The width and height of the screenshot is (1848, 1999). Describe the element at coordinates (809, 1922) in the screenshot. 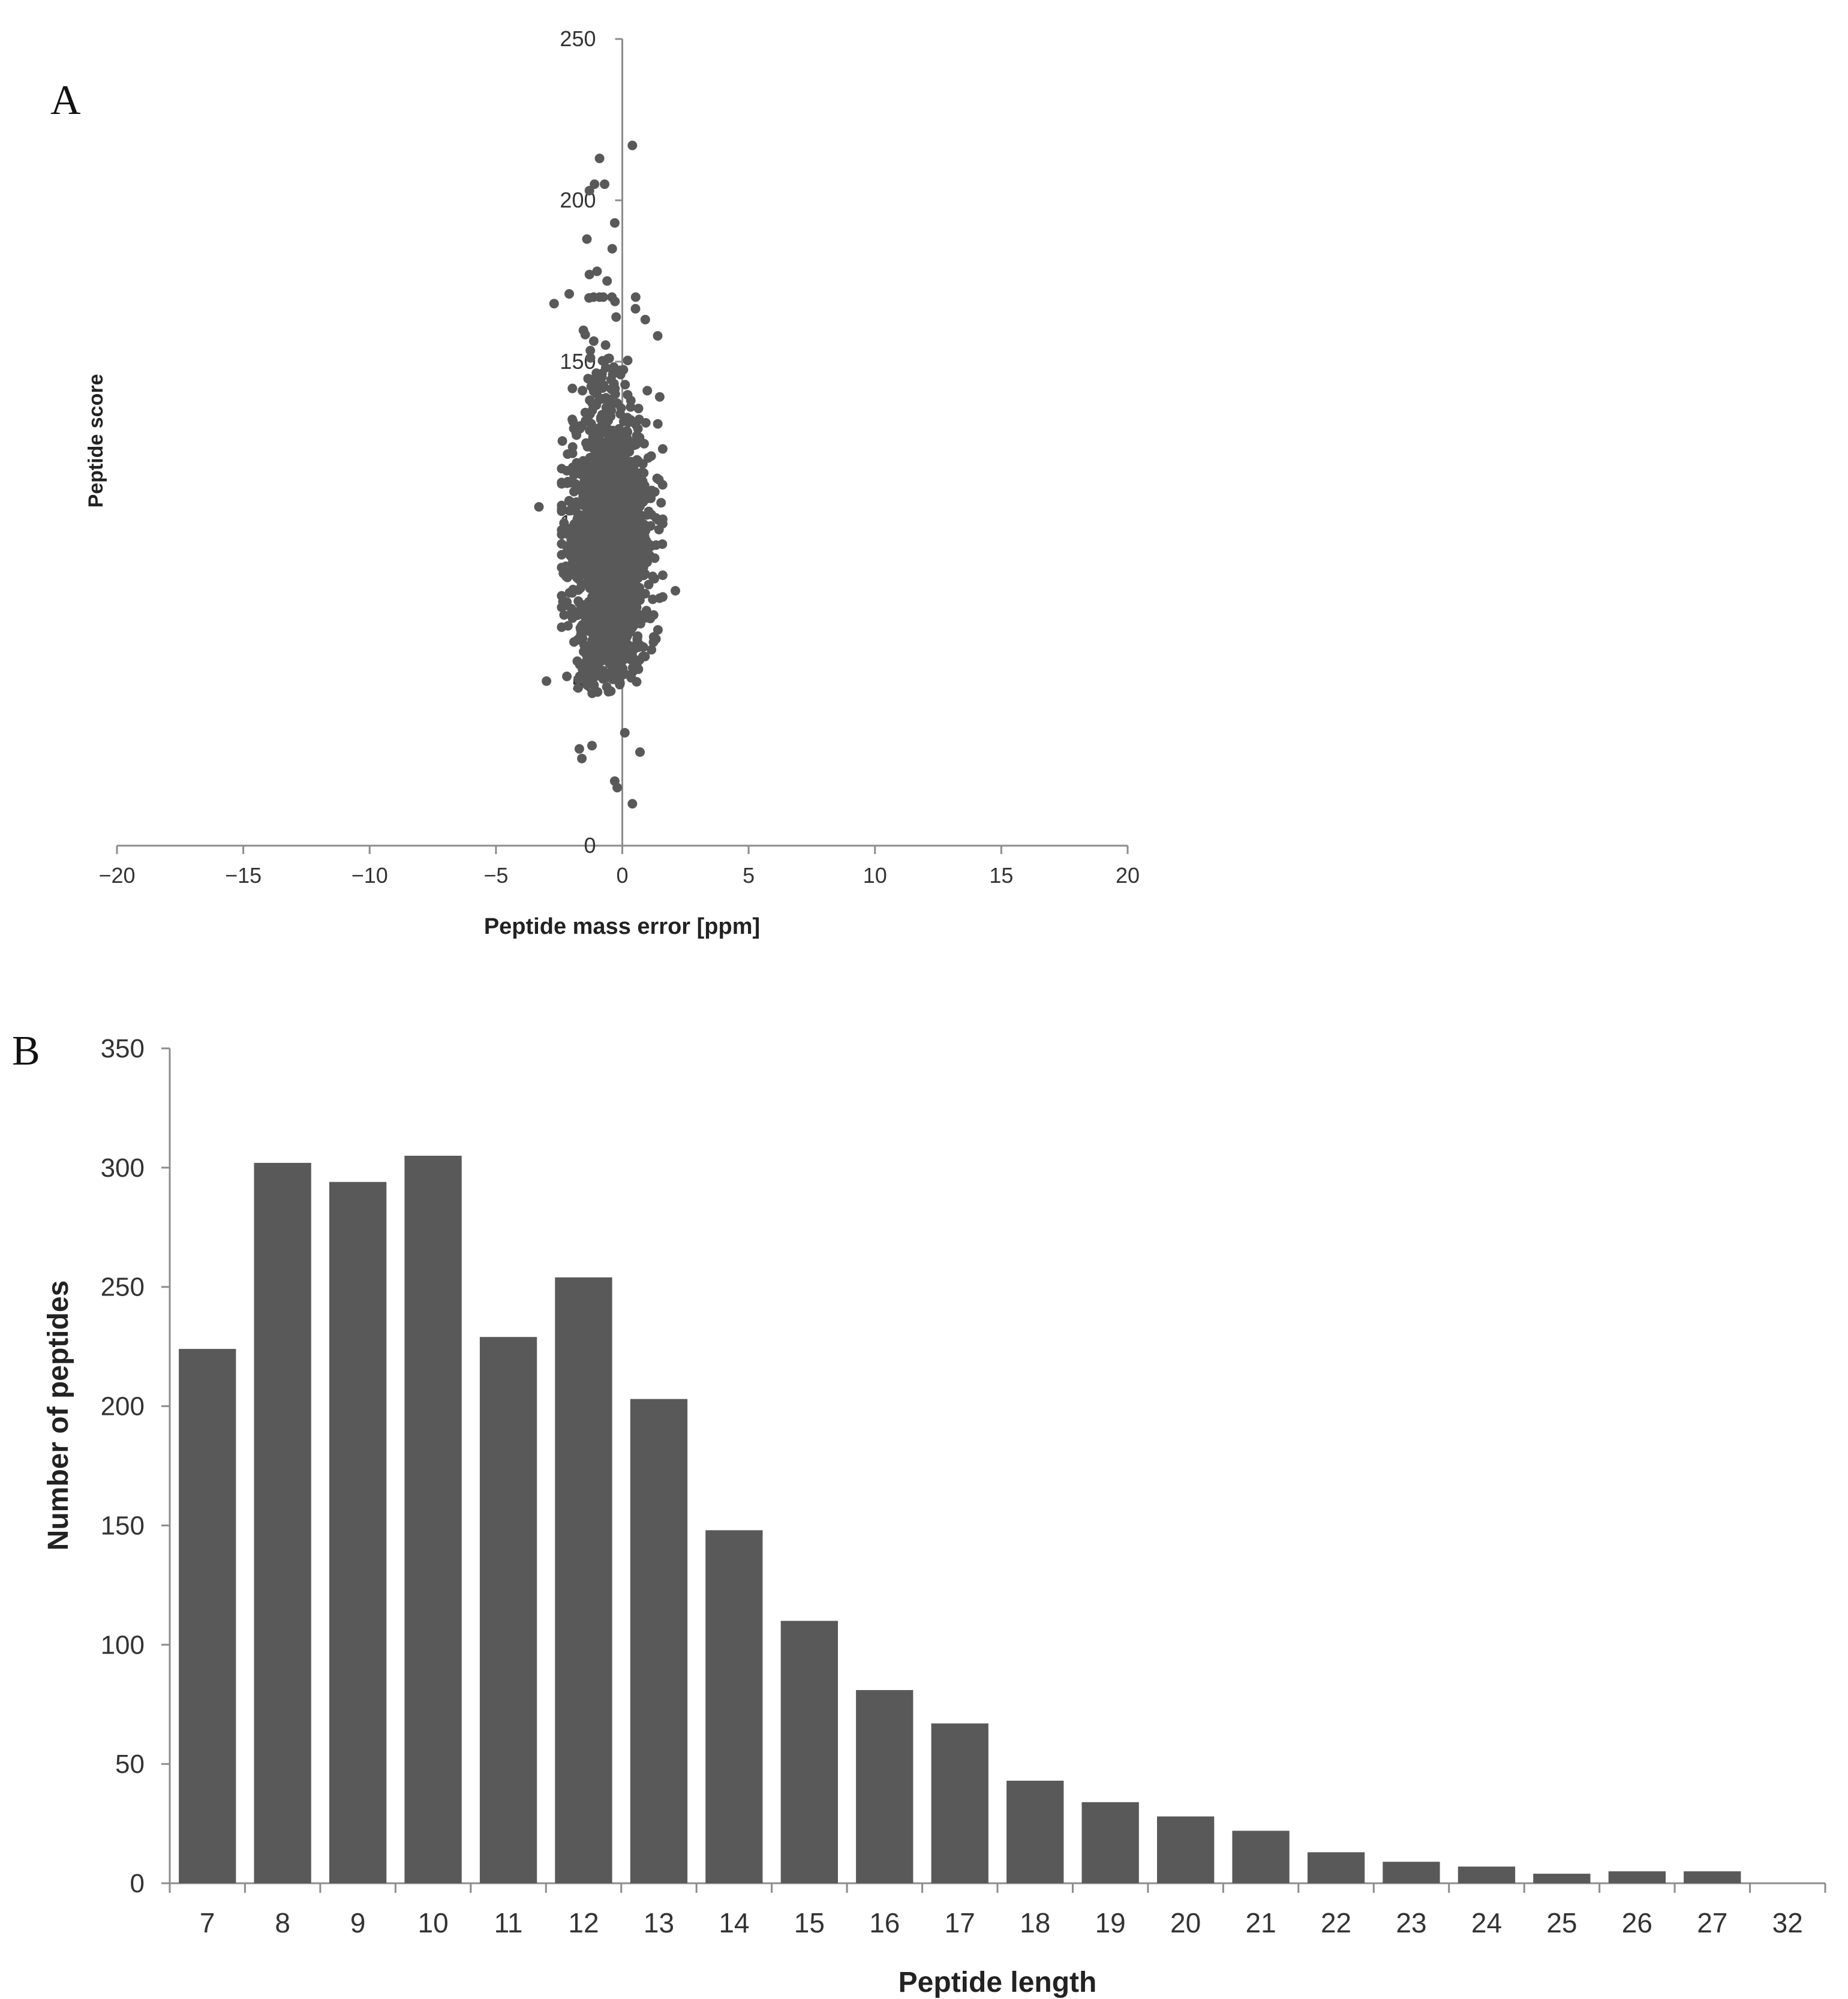

I see `bar-x-tick-label: 15` at that location.